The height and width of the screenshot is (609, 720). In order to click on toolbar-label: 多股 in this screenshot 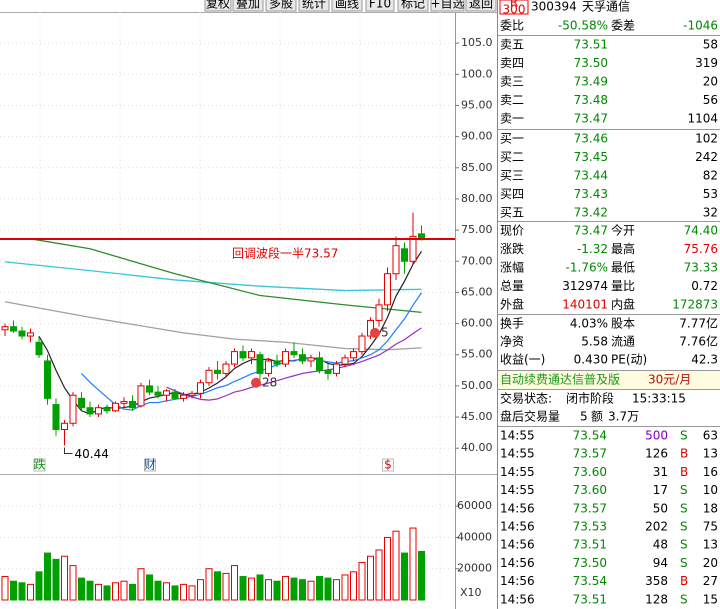, I will do `click(281, 5)`.